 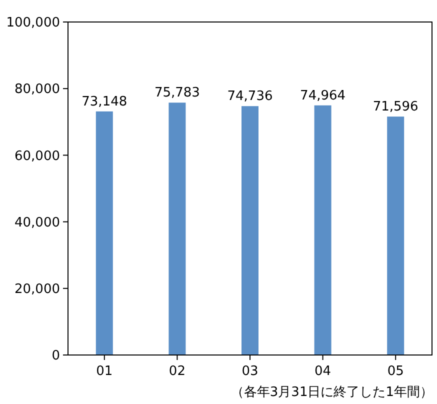 What do you see at coordinates (250, 371) in the screenshot?
I see `x-tick-label: 03` at bounding box center [250, 371].